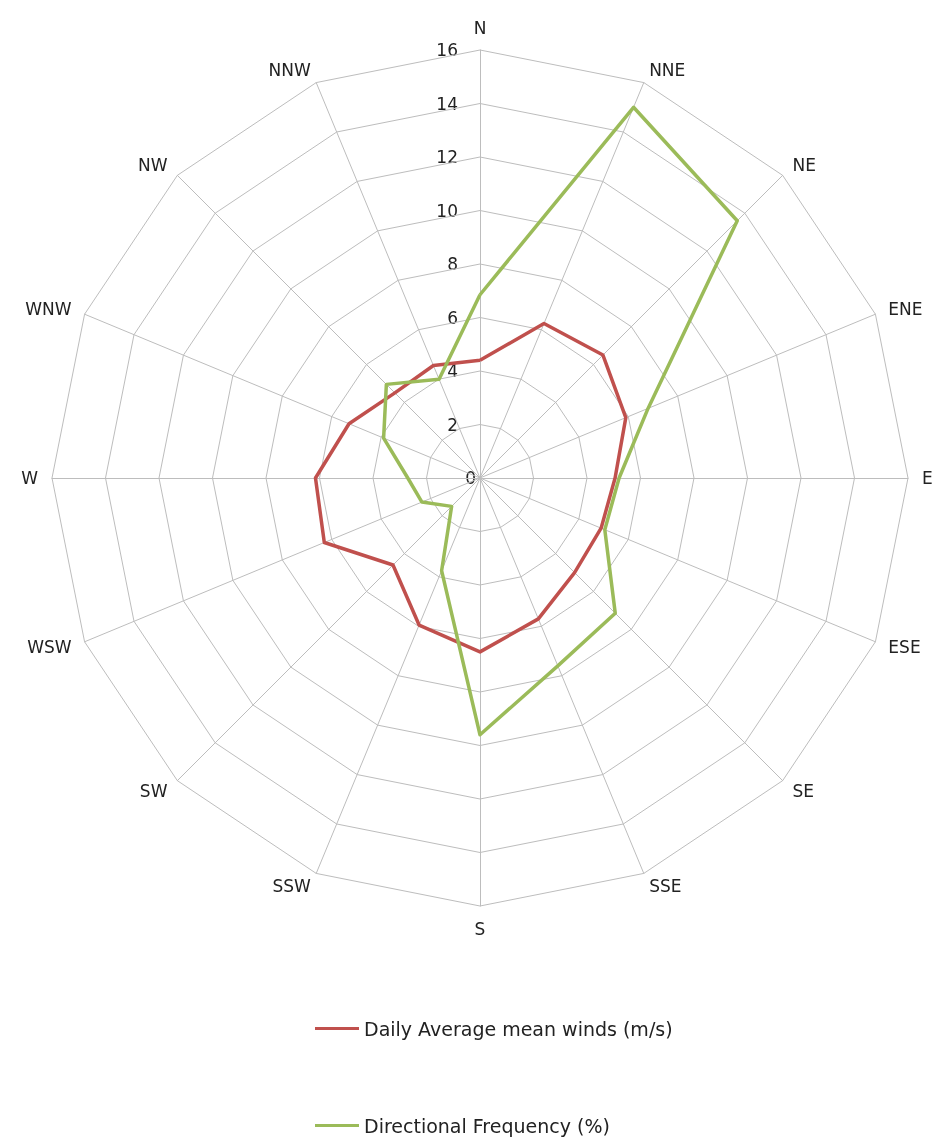  Describe the element at coordinates (447, 210) in the screenshot. I see `y-tick-label: 10` at that location.